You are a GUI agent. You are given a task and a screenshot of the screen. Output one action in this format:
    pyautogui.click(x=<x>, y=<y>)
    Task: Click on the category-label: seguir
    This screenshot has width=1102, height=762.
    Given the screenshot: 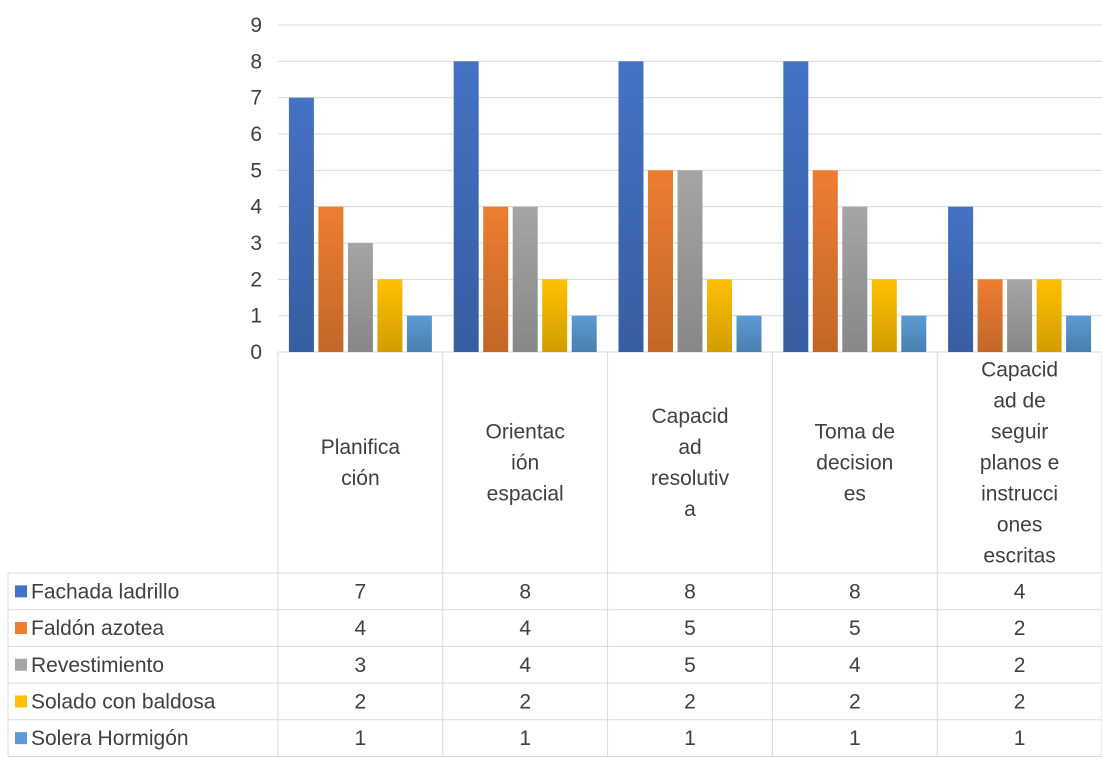 What is the action you would take?
    pyautogui.click(x=1019, y=432)
    